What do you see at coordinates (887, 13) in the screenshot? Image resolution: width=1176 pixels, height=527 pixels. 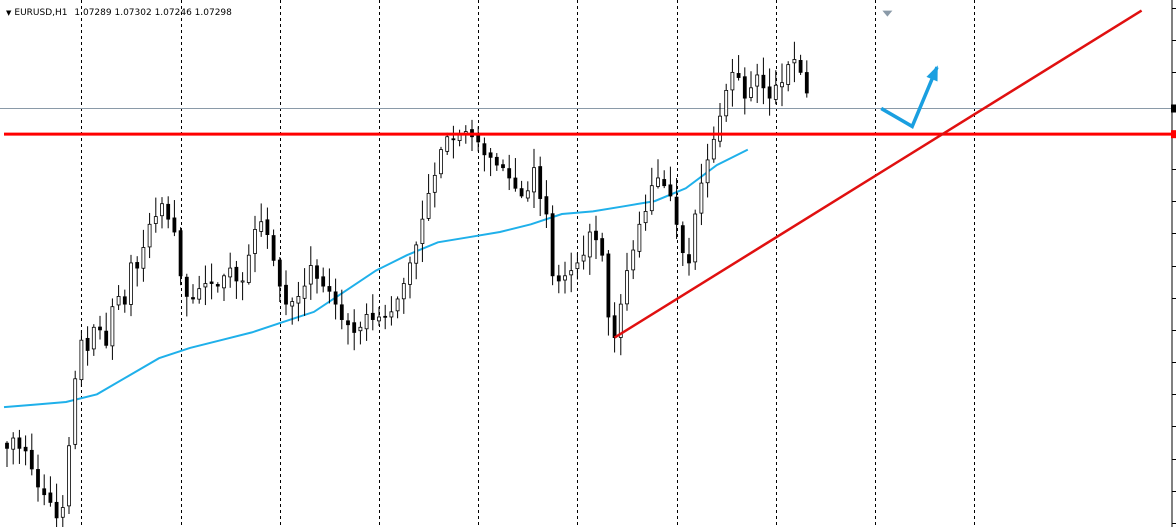 I see `shift-marker-icon` at bounding box center [887, 13].